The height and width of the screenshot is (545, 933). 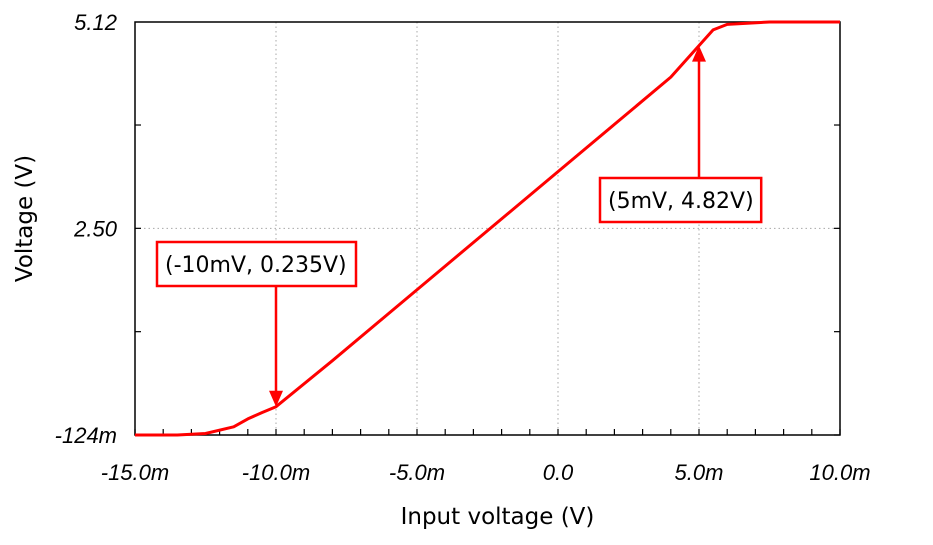 What do you see at coordinates (839, 472) in the screenshot?
I see `x-tick-label: 10.0m` at bounding box center [839, 472].